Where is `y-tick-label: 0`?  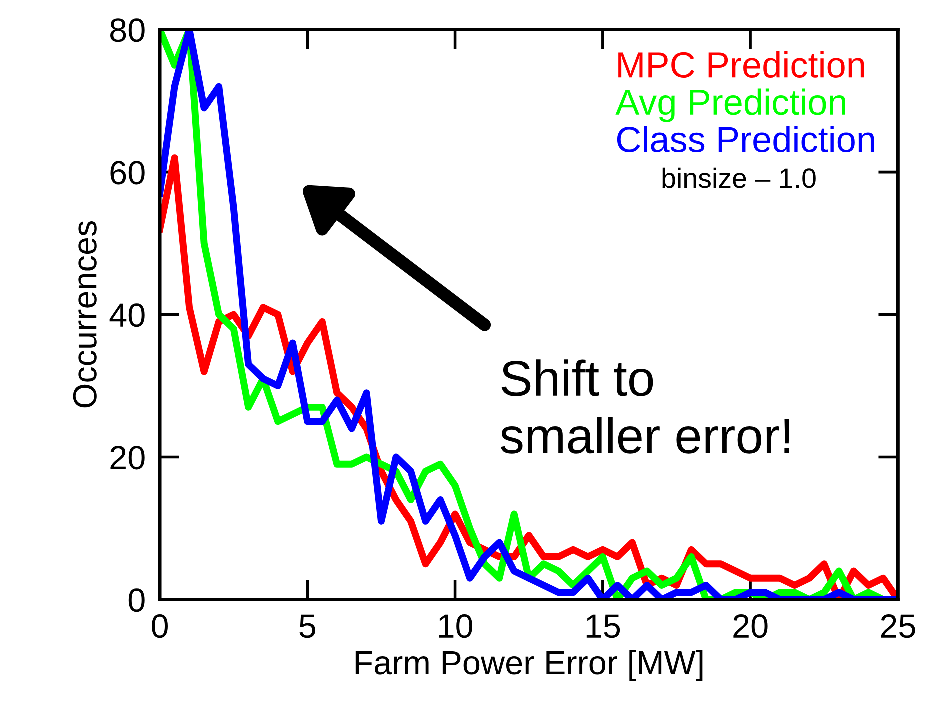
y-tick-label: 0 is located at coordinates (136, 600).